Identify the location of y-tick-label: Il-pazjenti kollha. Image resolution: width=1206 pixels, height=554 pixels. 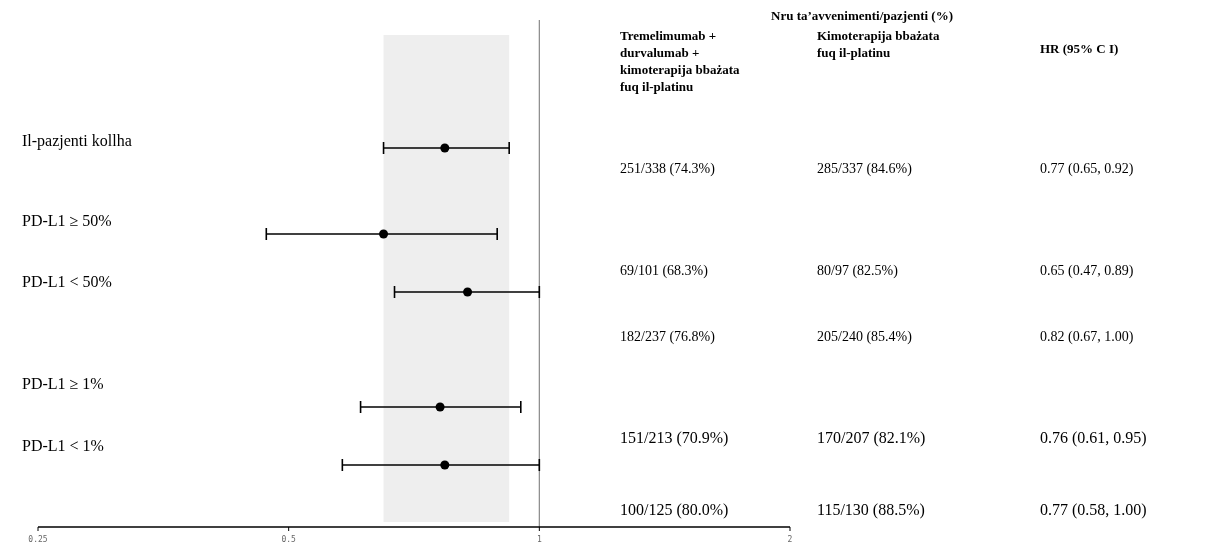
(77, 141).